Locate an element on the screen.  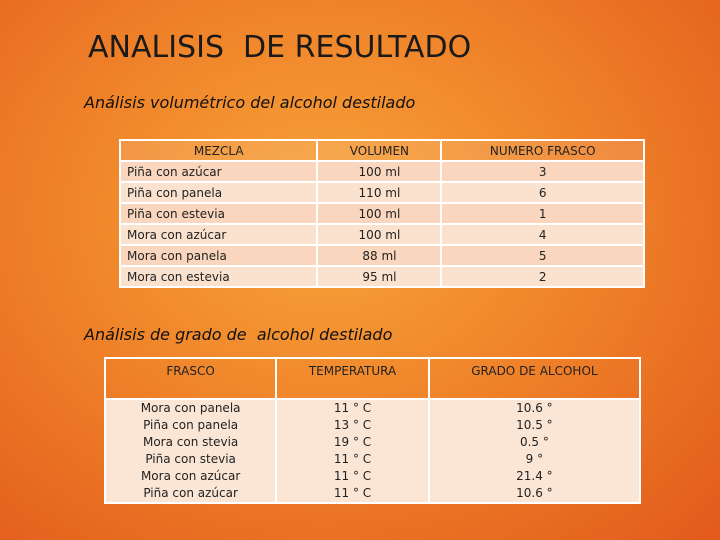
table-row: Mora con panela 88 ml 5 is located at coordinates (381, 255).